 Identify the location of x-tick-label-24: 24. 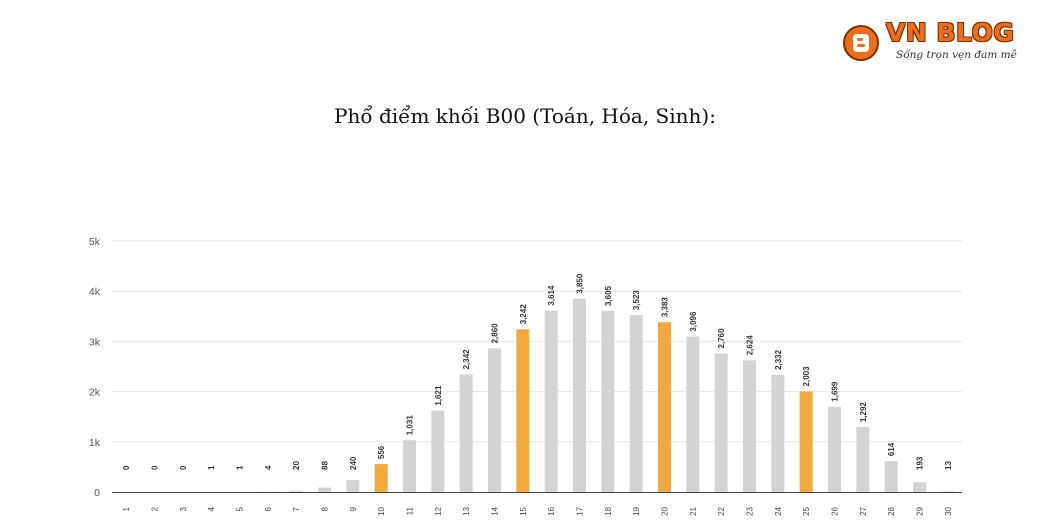
(778, 510).